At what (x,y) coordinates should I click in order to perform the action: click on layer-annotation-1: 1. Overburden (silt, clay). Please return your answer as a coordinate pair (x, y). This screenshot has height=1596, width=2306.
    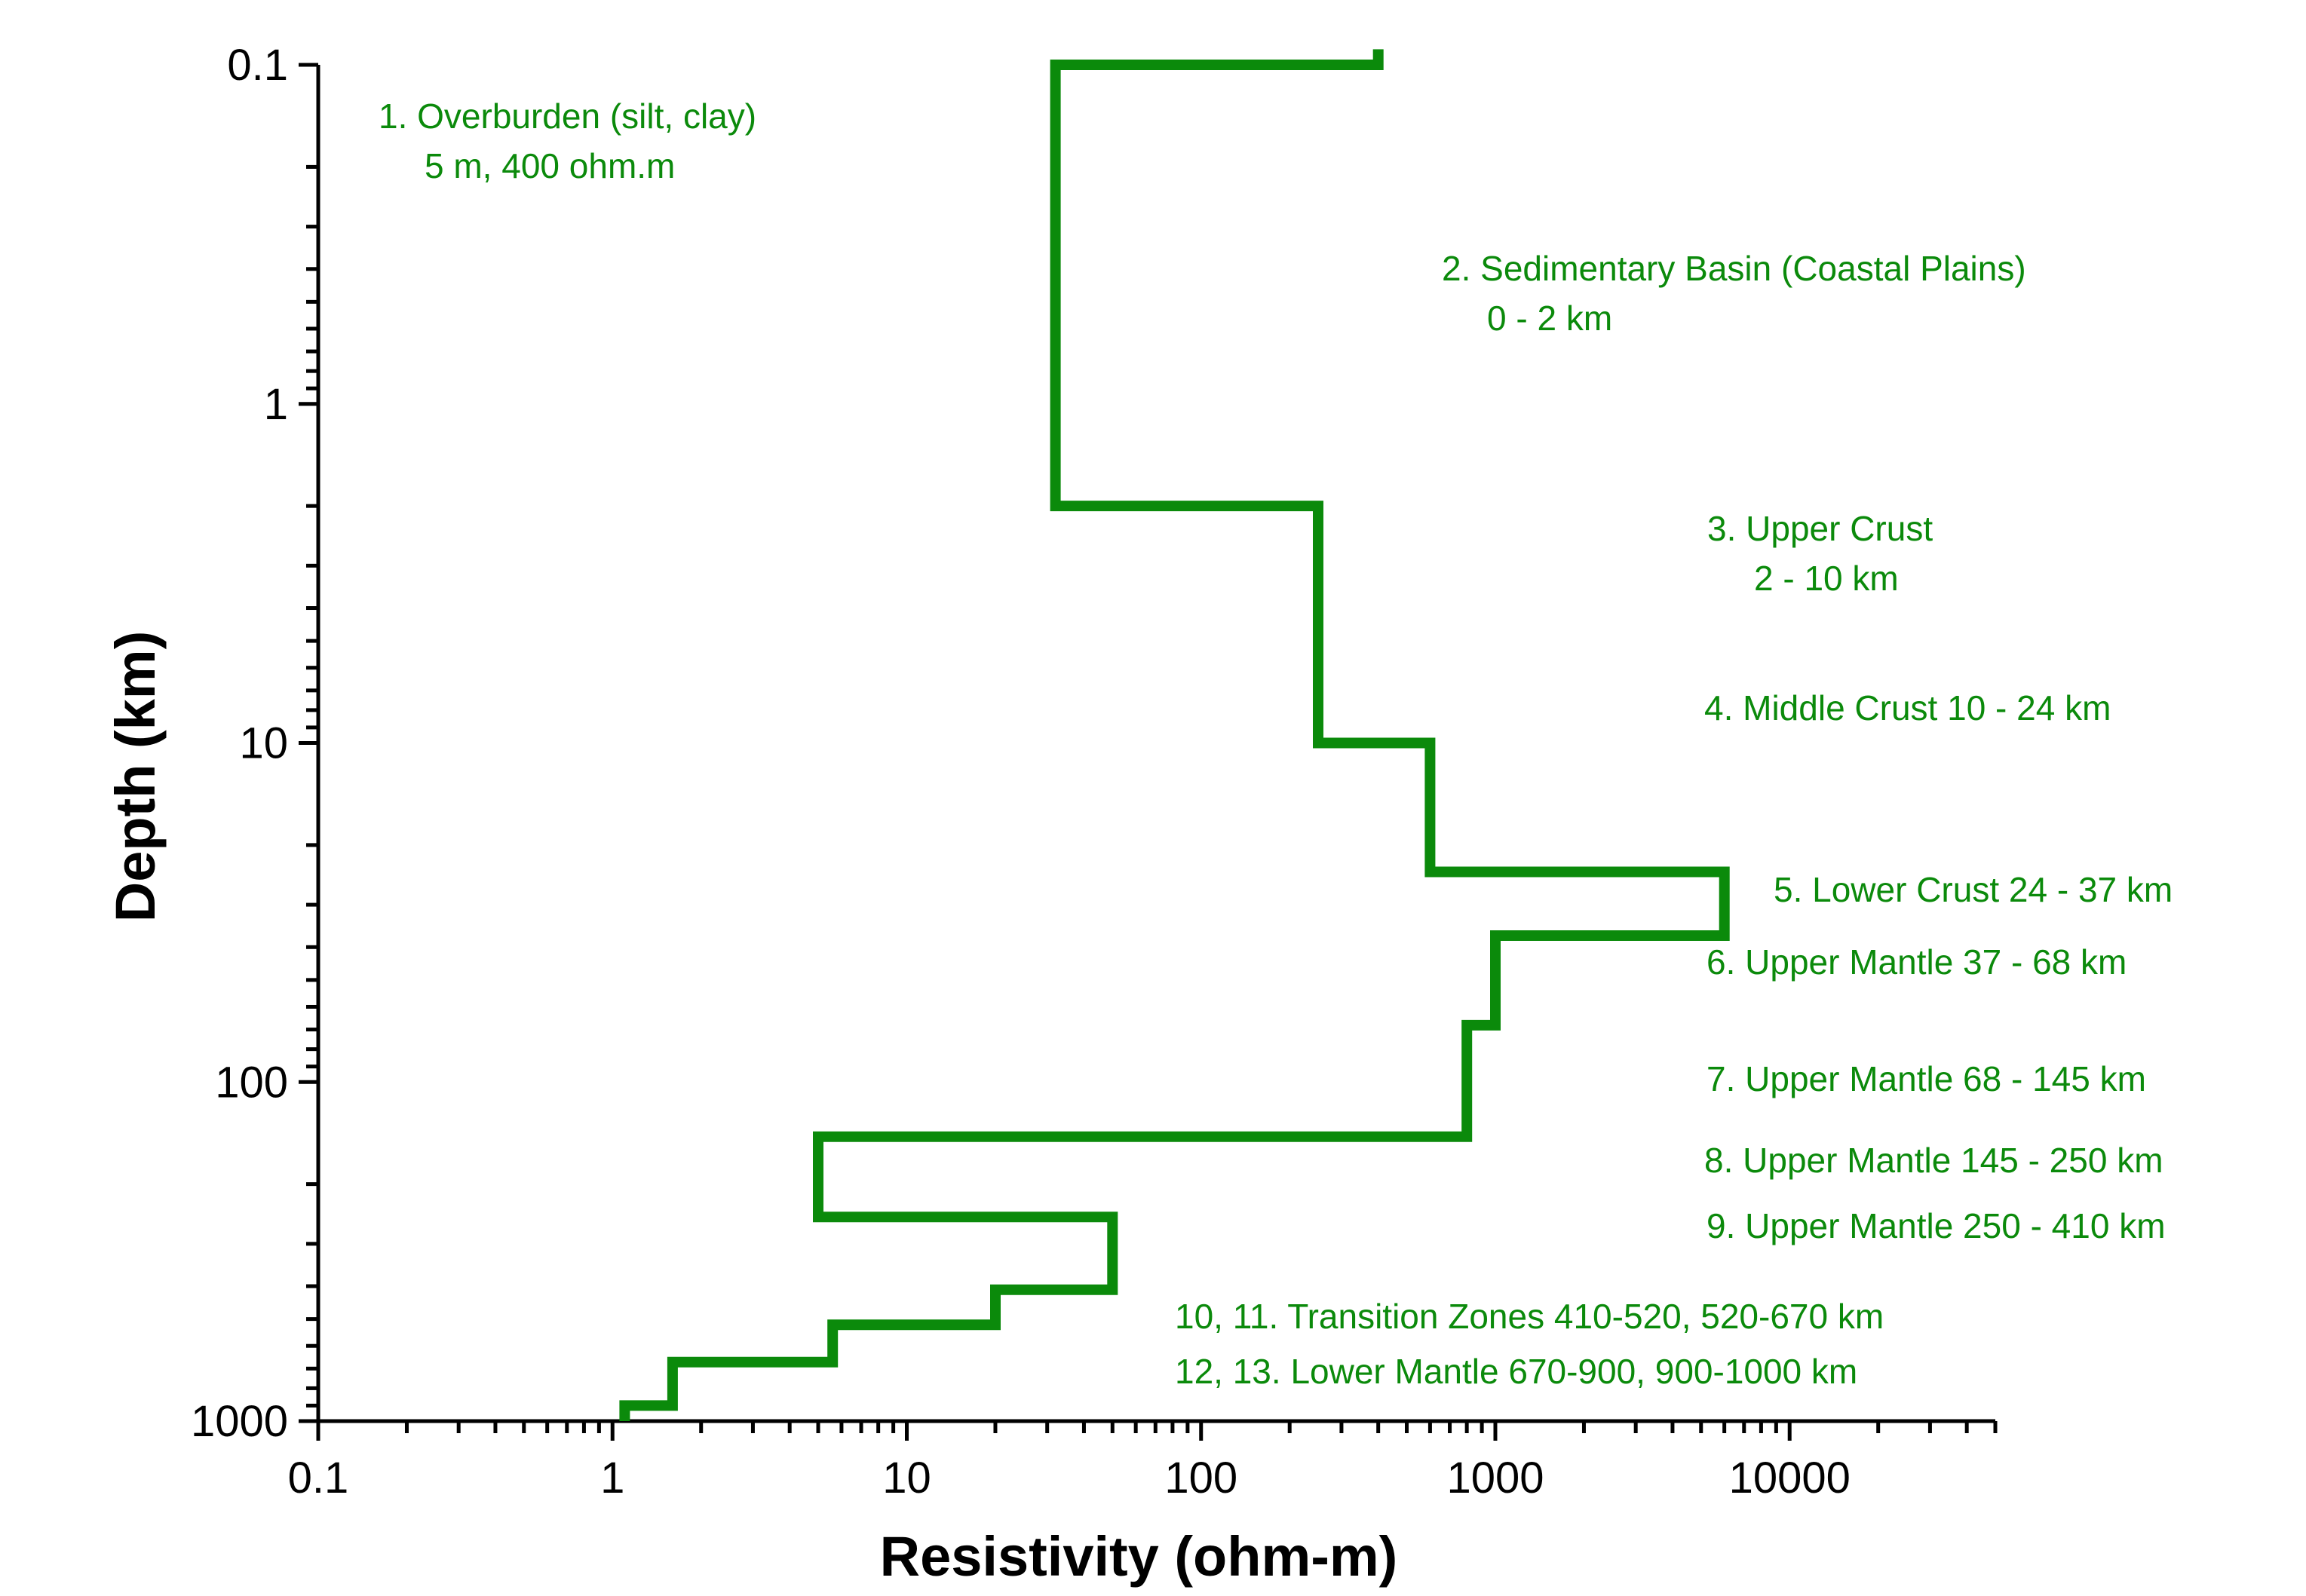
    Looking at the image, I should click on (567, 116).